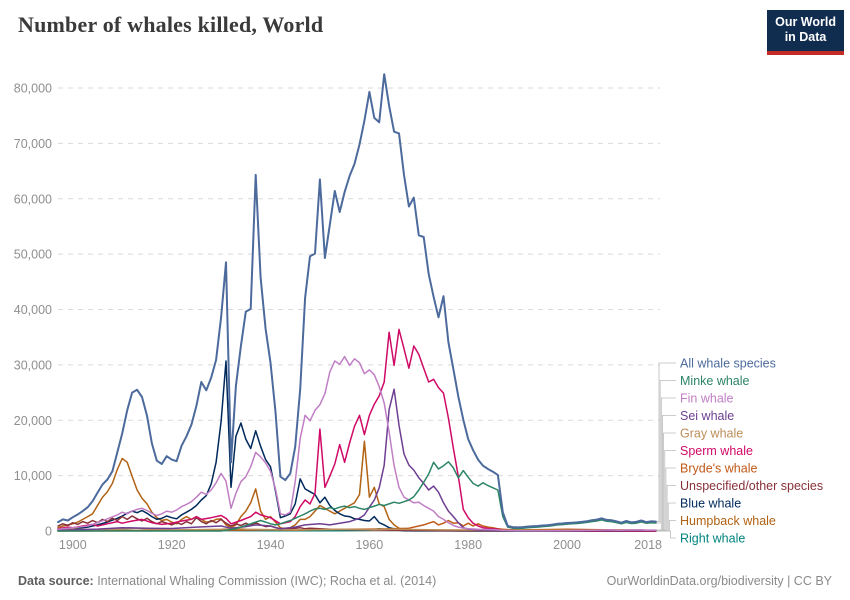  I want to click on data-source-label: Data source:, so click(56, 581).